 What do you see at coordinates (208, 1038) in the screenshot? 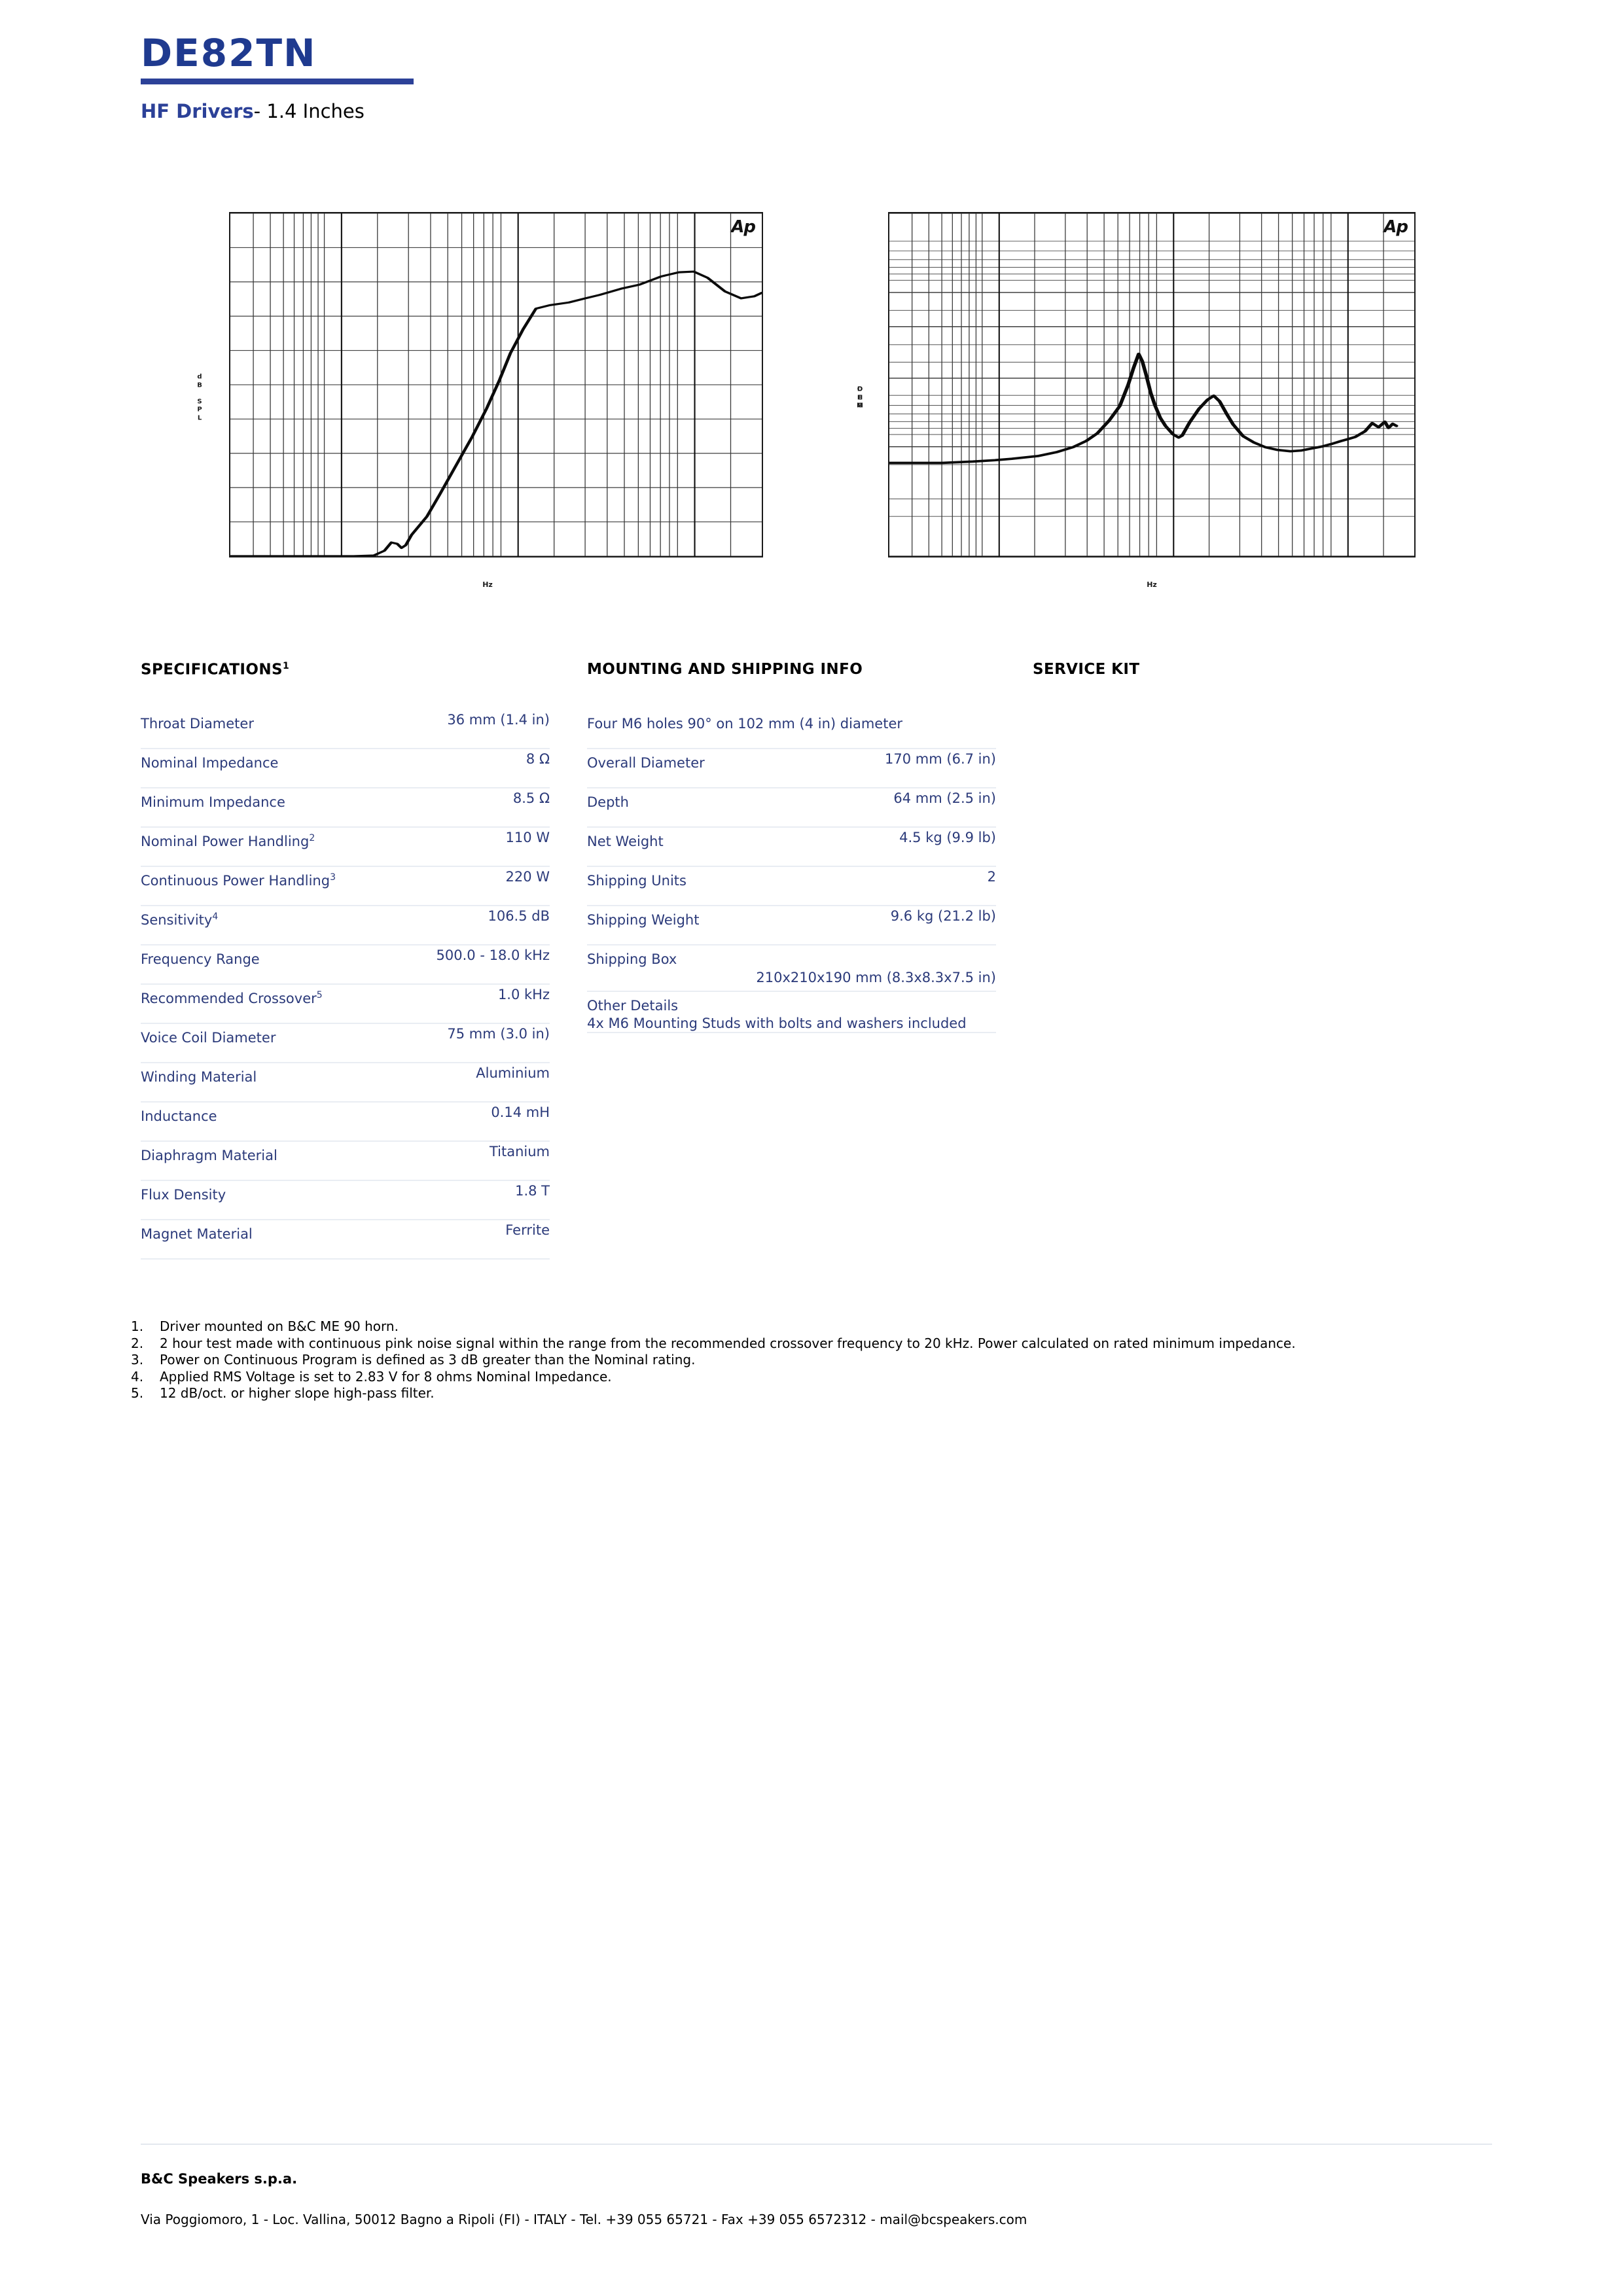
I see `spec-label: Voice Coil Diameter` at bounding box center [208, 1038].